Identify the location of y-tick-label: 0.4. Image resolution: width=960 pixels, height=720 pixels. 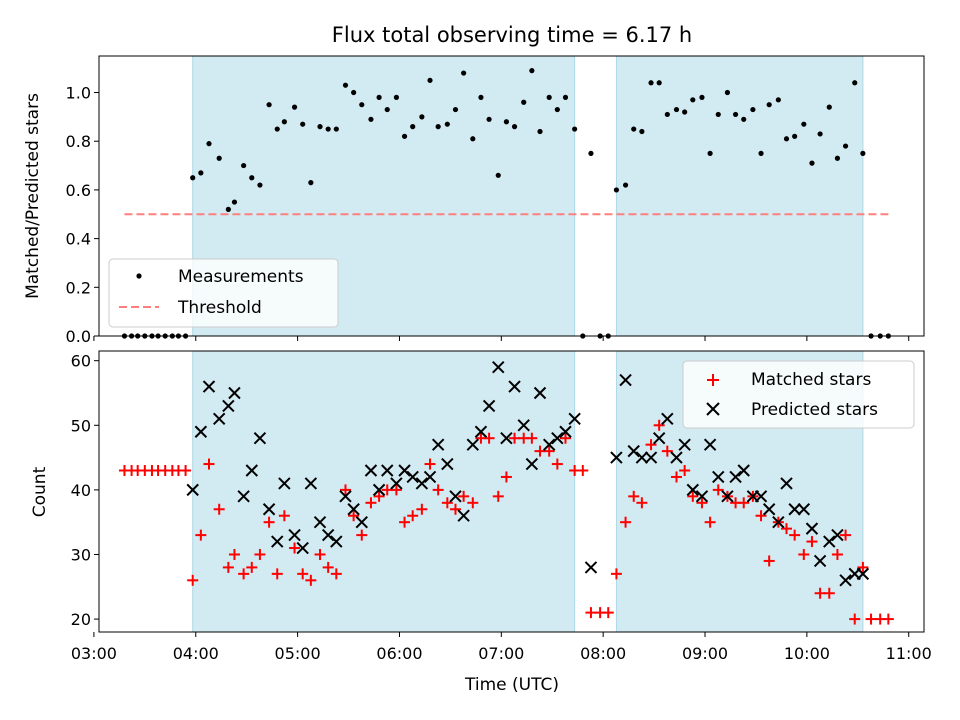
(78, 239).